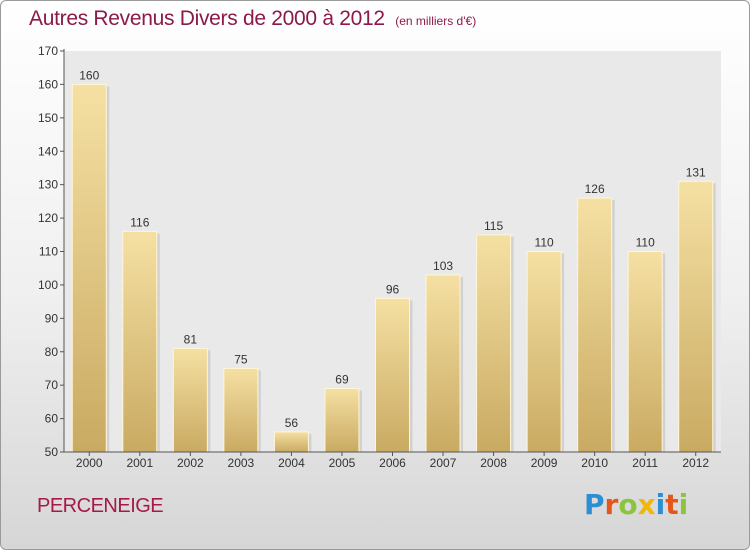 The width and height of the screenshot is (750, 550). What do you see at coordinates (628, 504) in the screenshot?
I see `logo-letter: o` at bounding box center [628, 504].